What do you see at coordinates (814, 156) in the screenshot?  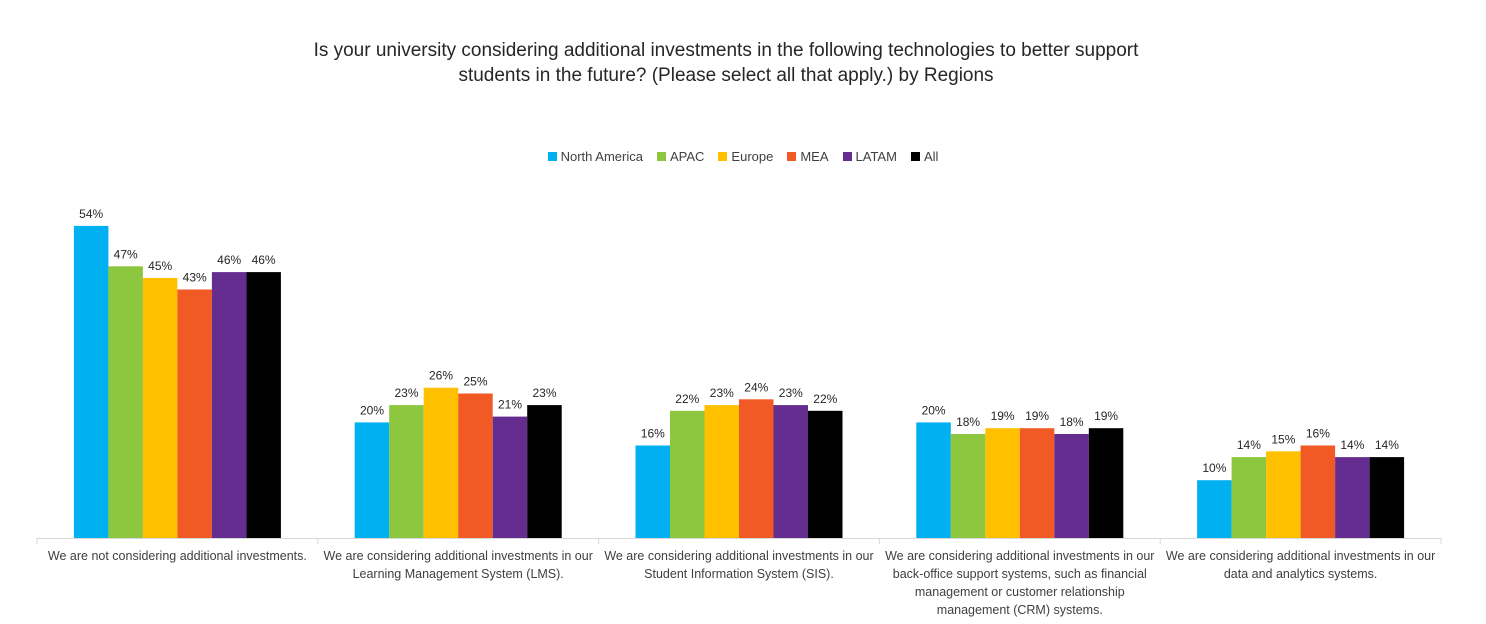 I see `legend-label: MEA` at bounding box center [814, 156].